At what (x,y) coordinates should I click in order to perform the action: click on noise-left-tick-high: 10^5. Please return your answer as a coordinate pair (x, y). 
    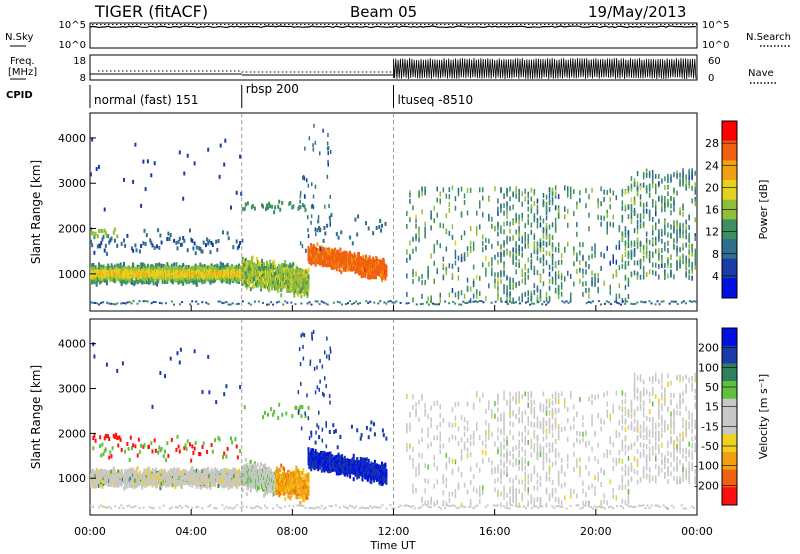
    Looking at the image, I should click on (72, 25).